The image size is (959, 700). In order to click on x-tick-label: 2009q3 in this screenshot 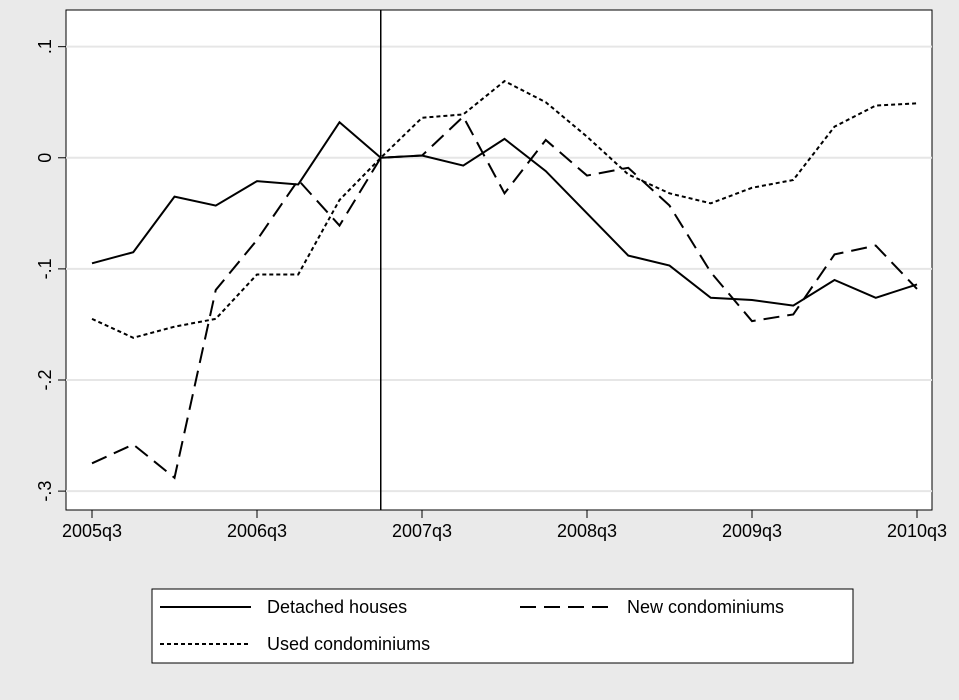, I will do `click(752, 531)`.